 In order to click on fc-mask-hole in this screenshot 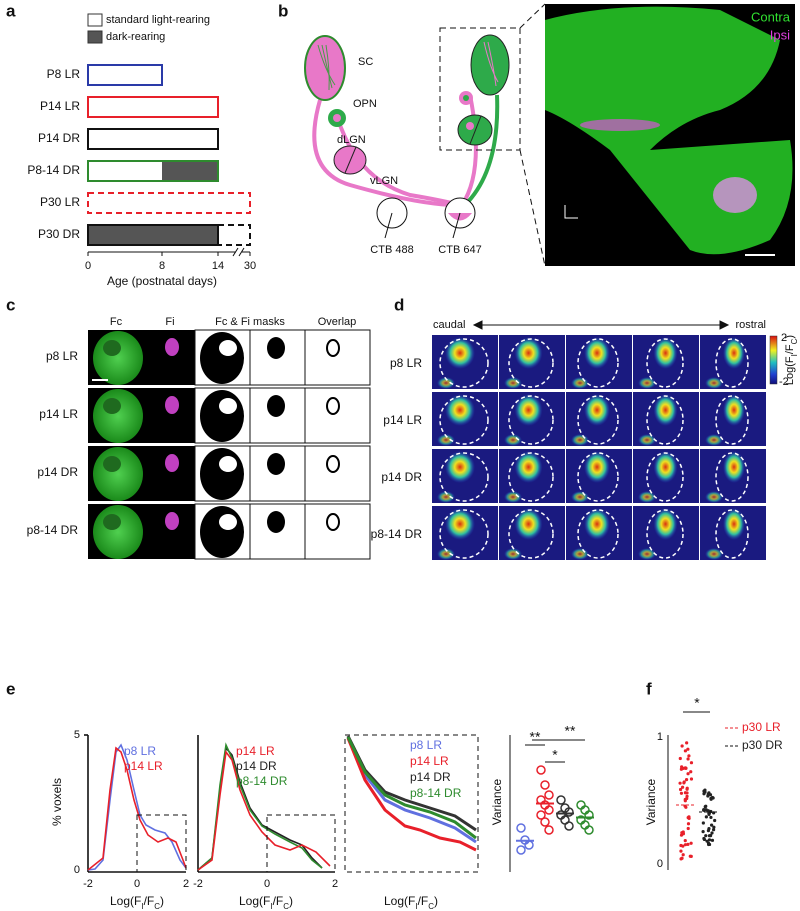, I will do `click(228, 406)`.